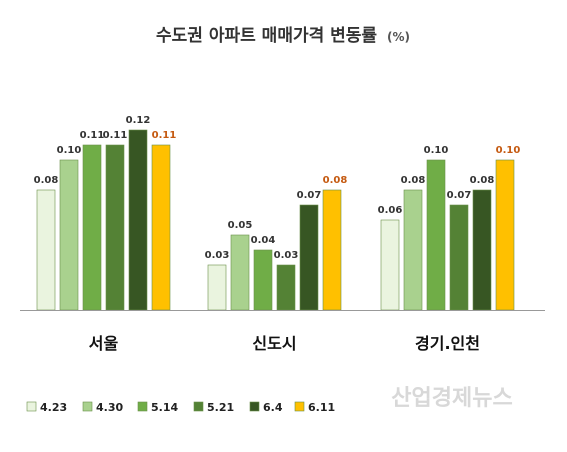 This screenshot has height=452, width=567. I want to click on data-label-2-4: 0.08, so click(482, 180).